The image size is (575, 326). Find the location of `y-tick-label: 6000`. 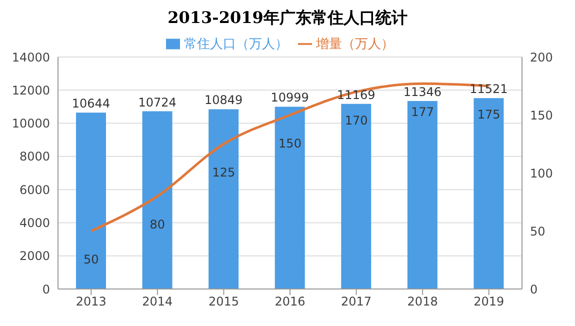

y-tick-label: 6000 is located at coordinates (34, 189).